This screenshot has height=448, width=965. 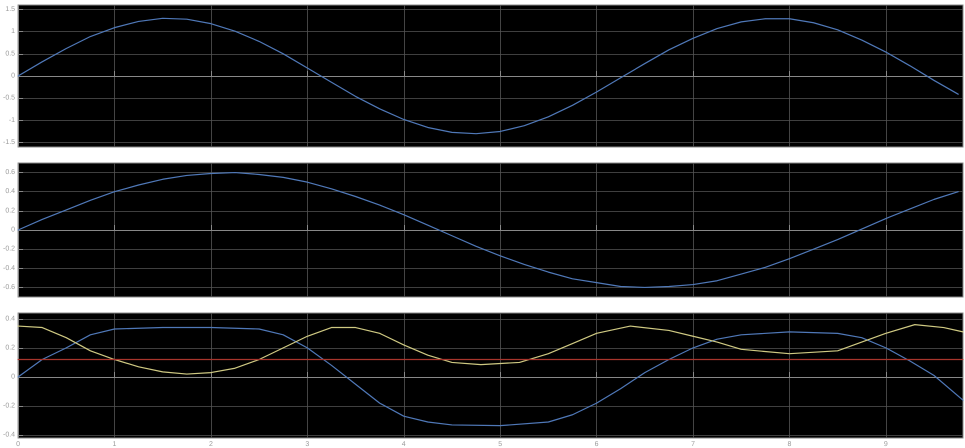 What do you see at coordinates (490, 349) in the screenshot?
I see `line-series` at bounding box center [490, 349].